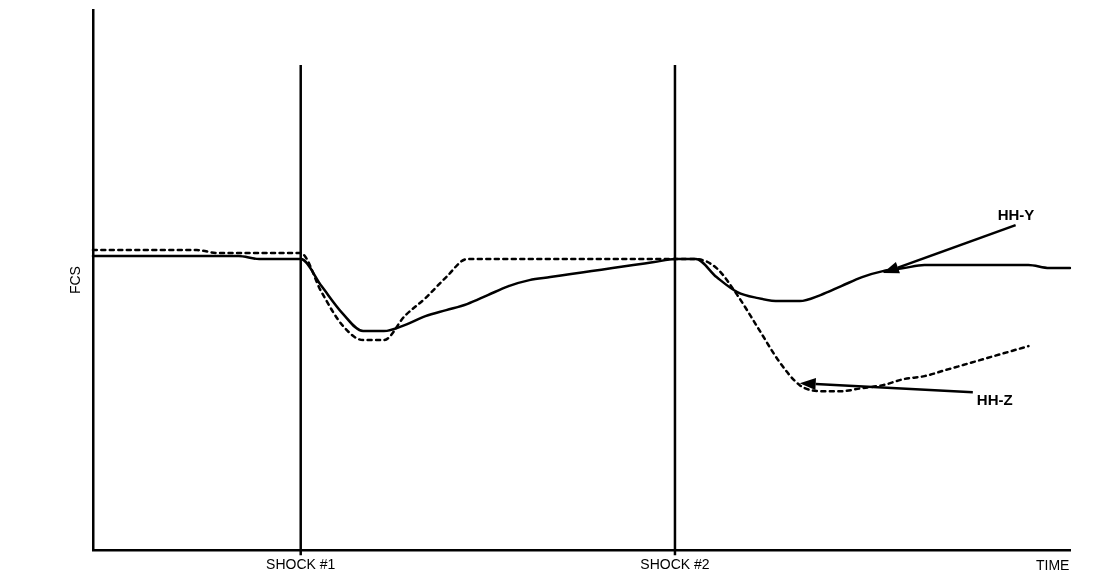  What do you see at coordinates (1016, 215) in the screenshot?
I see `text: HH-Y` at bounding box center [1016, 215].